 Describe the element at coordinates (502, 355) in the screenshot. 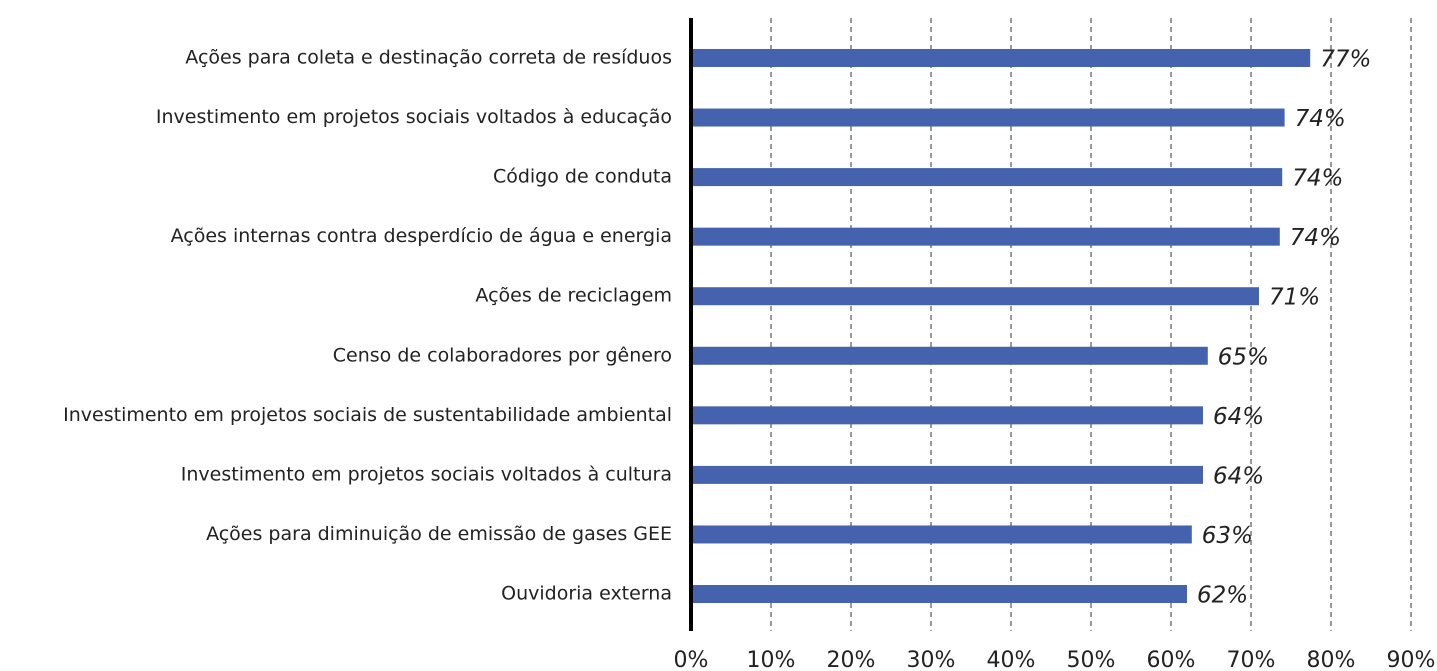

I see `category-label: Censo de colaboradores por gênero` at that location.